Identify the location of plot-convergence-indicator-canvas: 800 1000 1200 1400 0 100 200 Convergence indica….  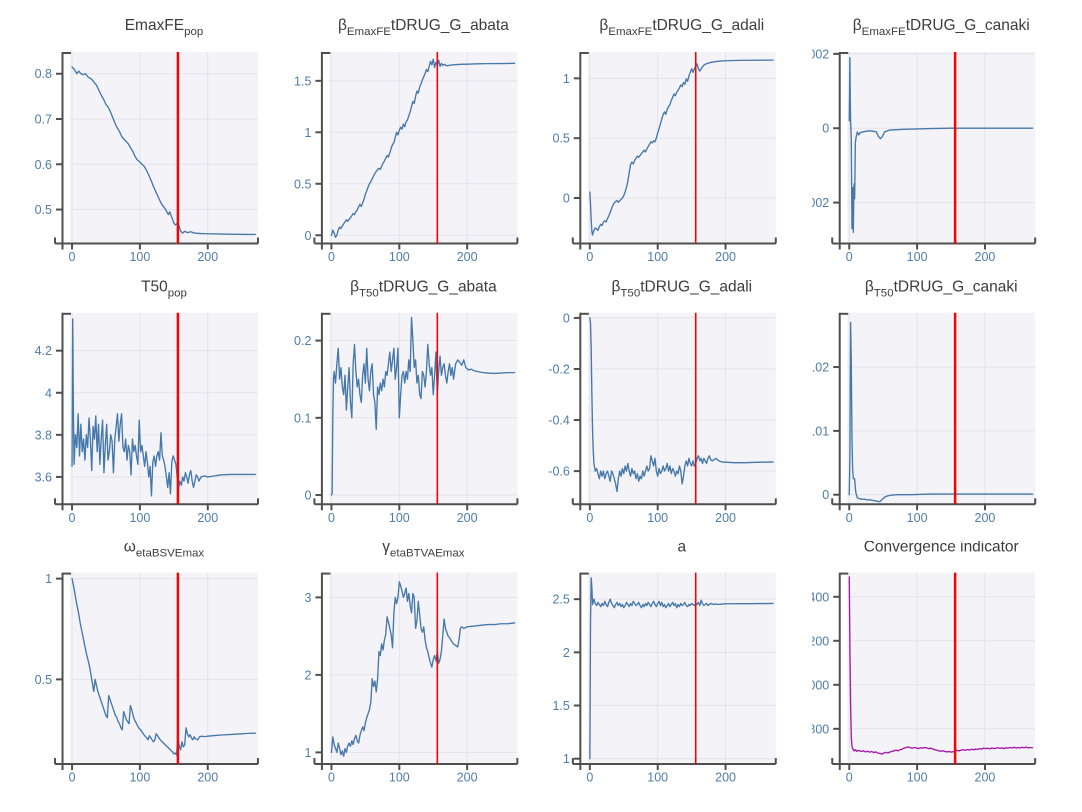
(924, 663).